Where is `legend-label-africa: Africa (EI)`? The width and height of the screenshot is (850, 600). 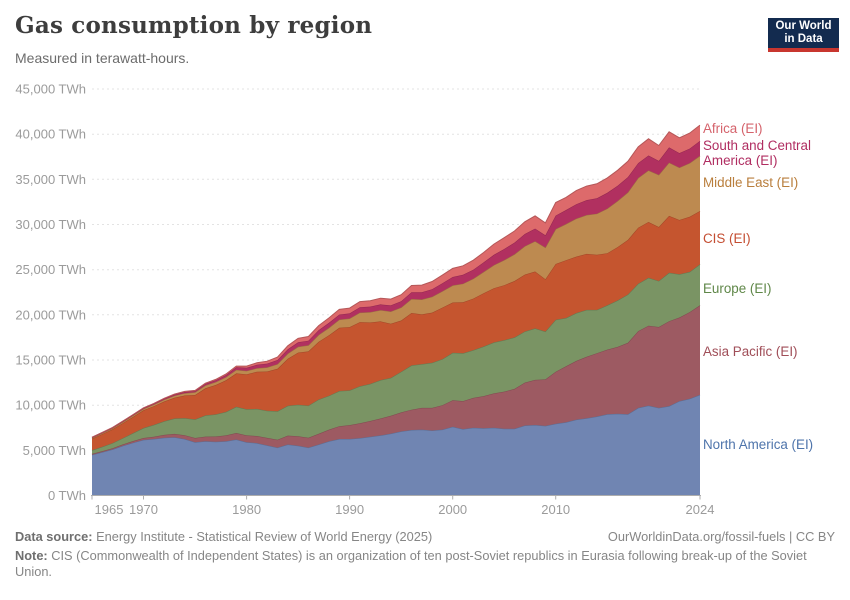 legend-label-africa: Africa (EI) is located at coordinates (733, 128).